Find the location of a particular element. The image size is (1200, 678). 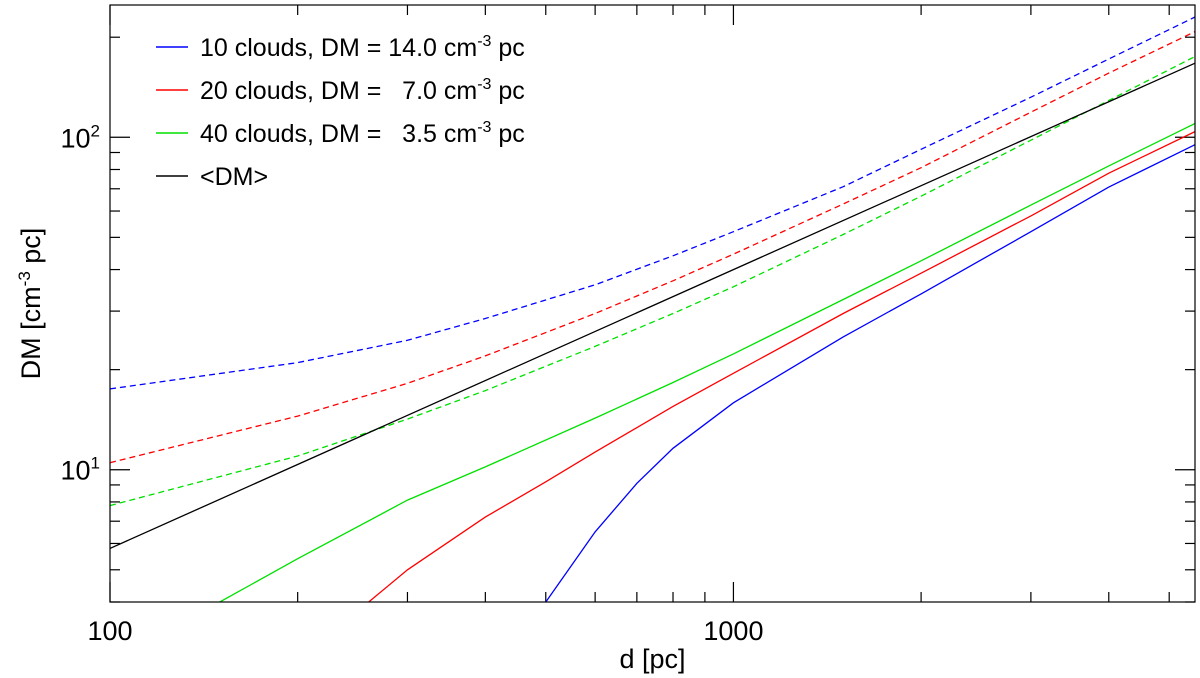

y-label-part: DM [cm is located at coordinates (31, 332).